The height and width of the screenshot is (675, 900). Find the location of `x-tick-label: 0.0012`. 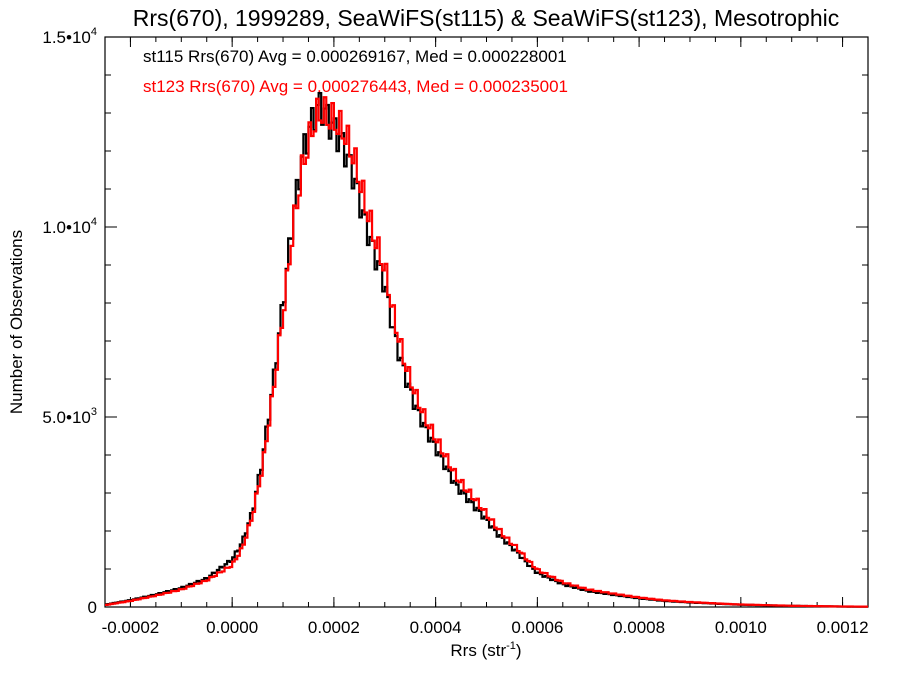

x-tick-label: 0.0012 is located at coordinates (843, 627).